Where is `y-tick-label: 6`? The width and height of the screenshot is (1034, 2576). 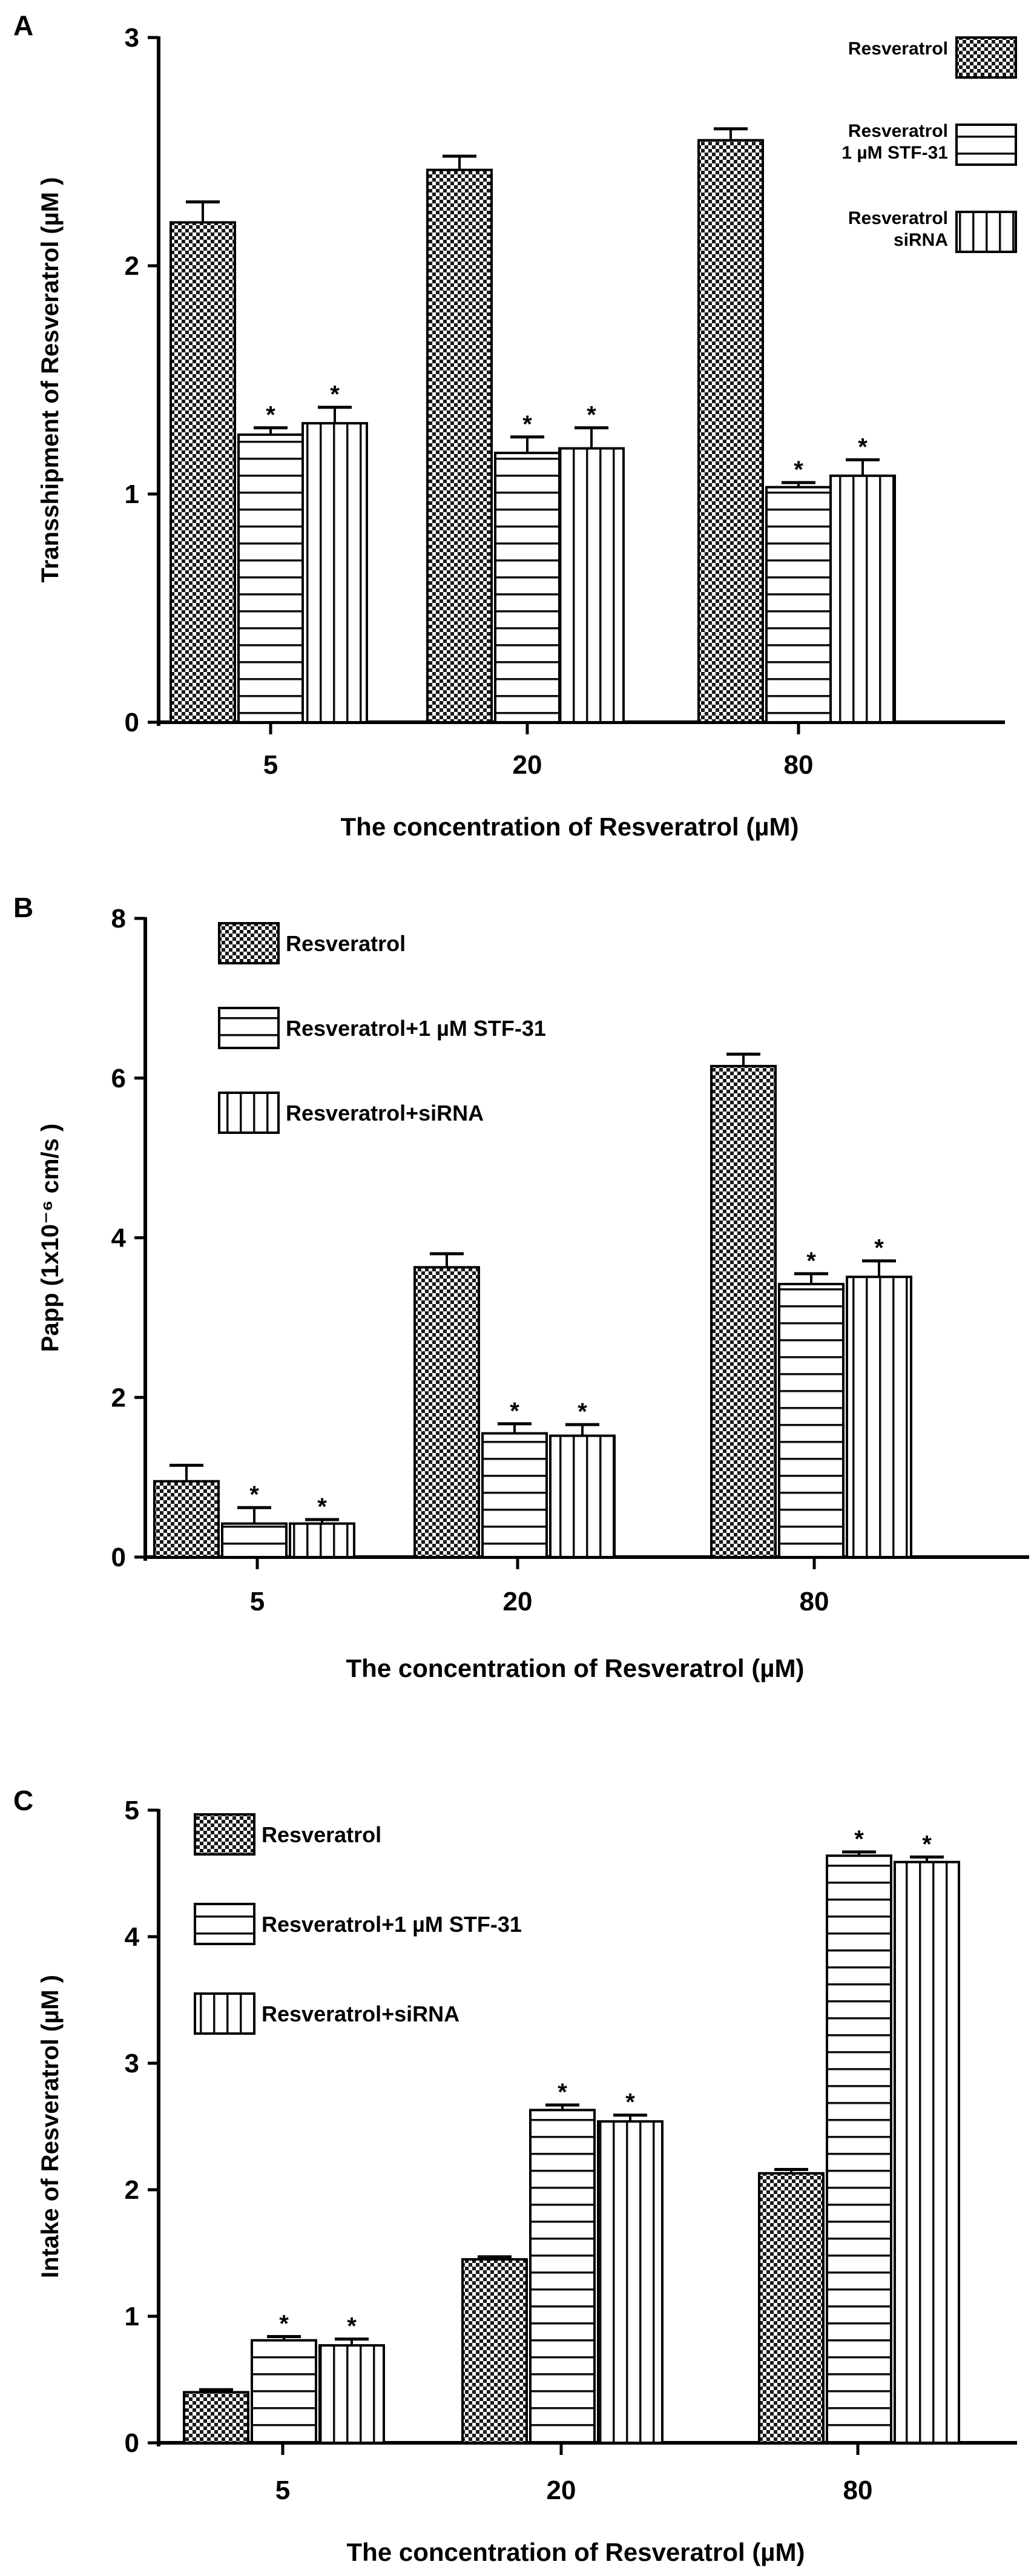 y-tick-label: 6 is located at coordinates (118, 1078).